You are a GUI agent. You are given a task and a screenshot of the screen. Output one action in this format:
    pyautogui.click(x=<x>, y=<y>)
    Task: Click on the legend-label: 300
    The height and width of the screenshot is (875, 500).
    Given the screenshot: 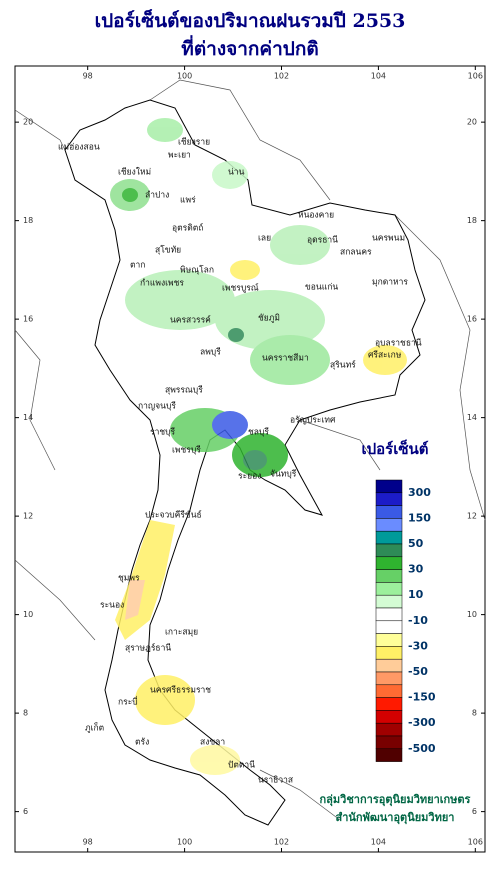 What is the action you would take?
    pyautogui.click(x=419, y=492)
    